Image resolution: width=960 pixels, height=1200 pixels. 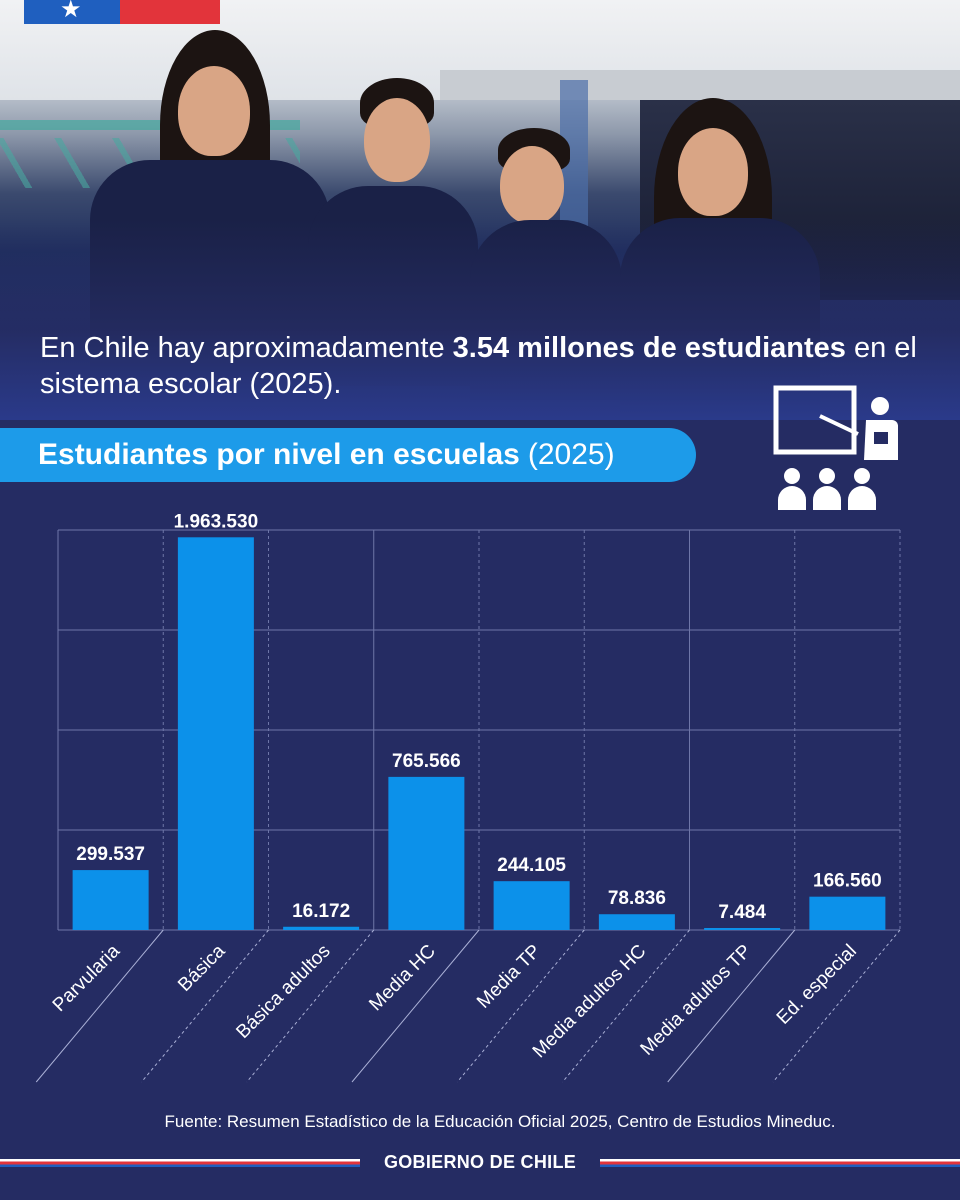 What do you see at coordinates (847, 881) in the screenshot?
I see `bar-value-label: 166.560` at bounding box center [847, 881].